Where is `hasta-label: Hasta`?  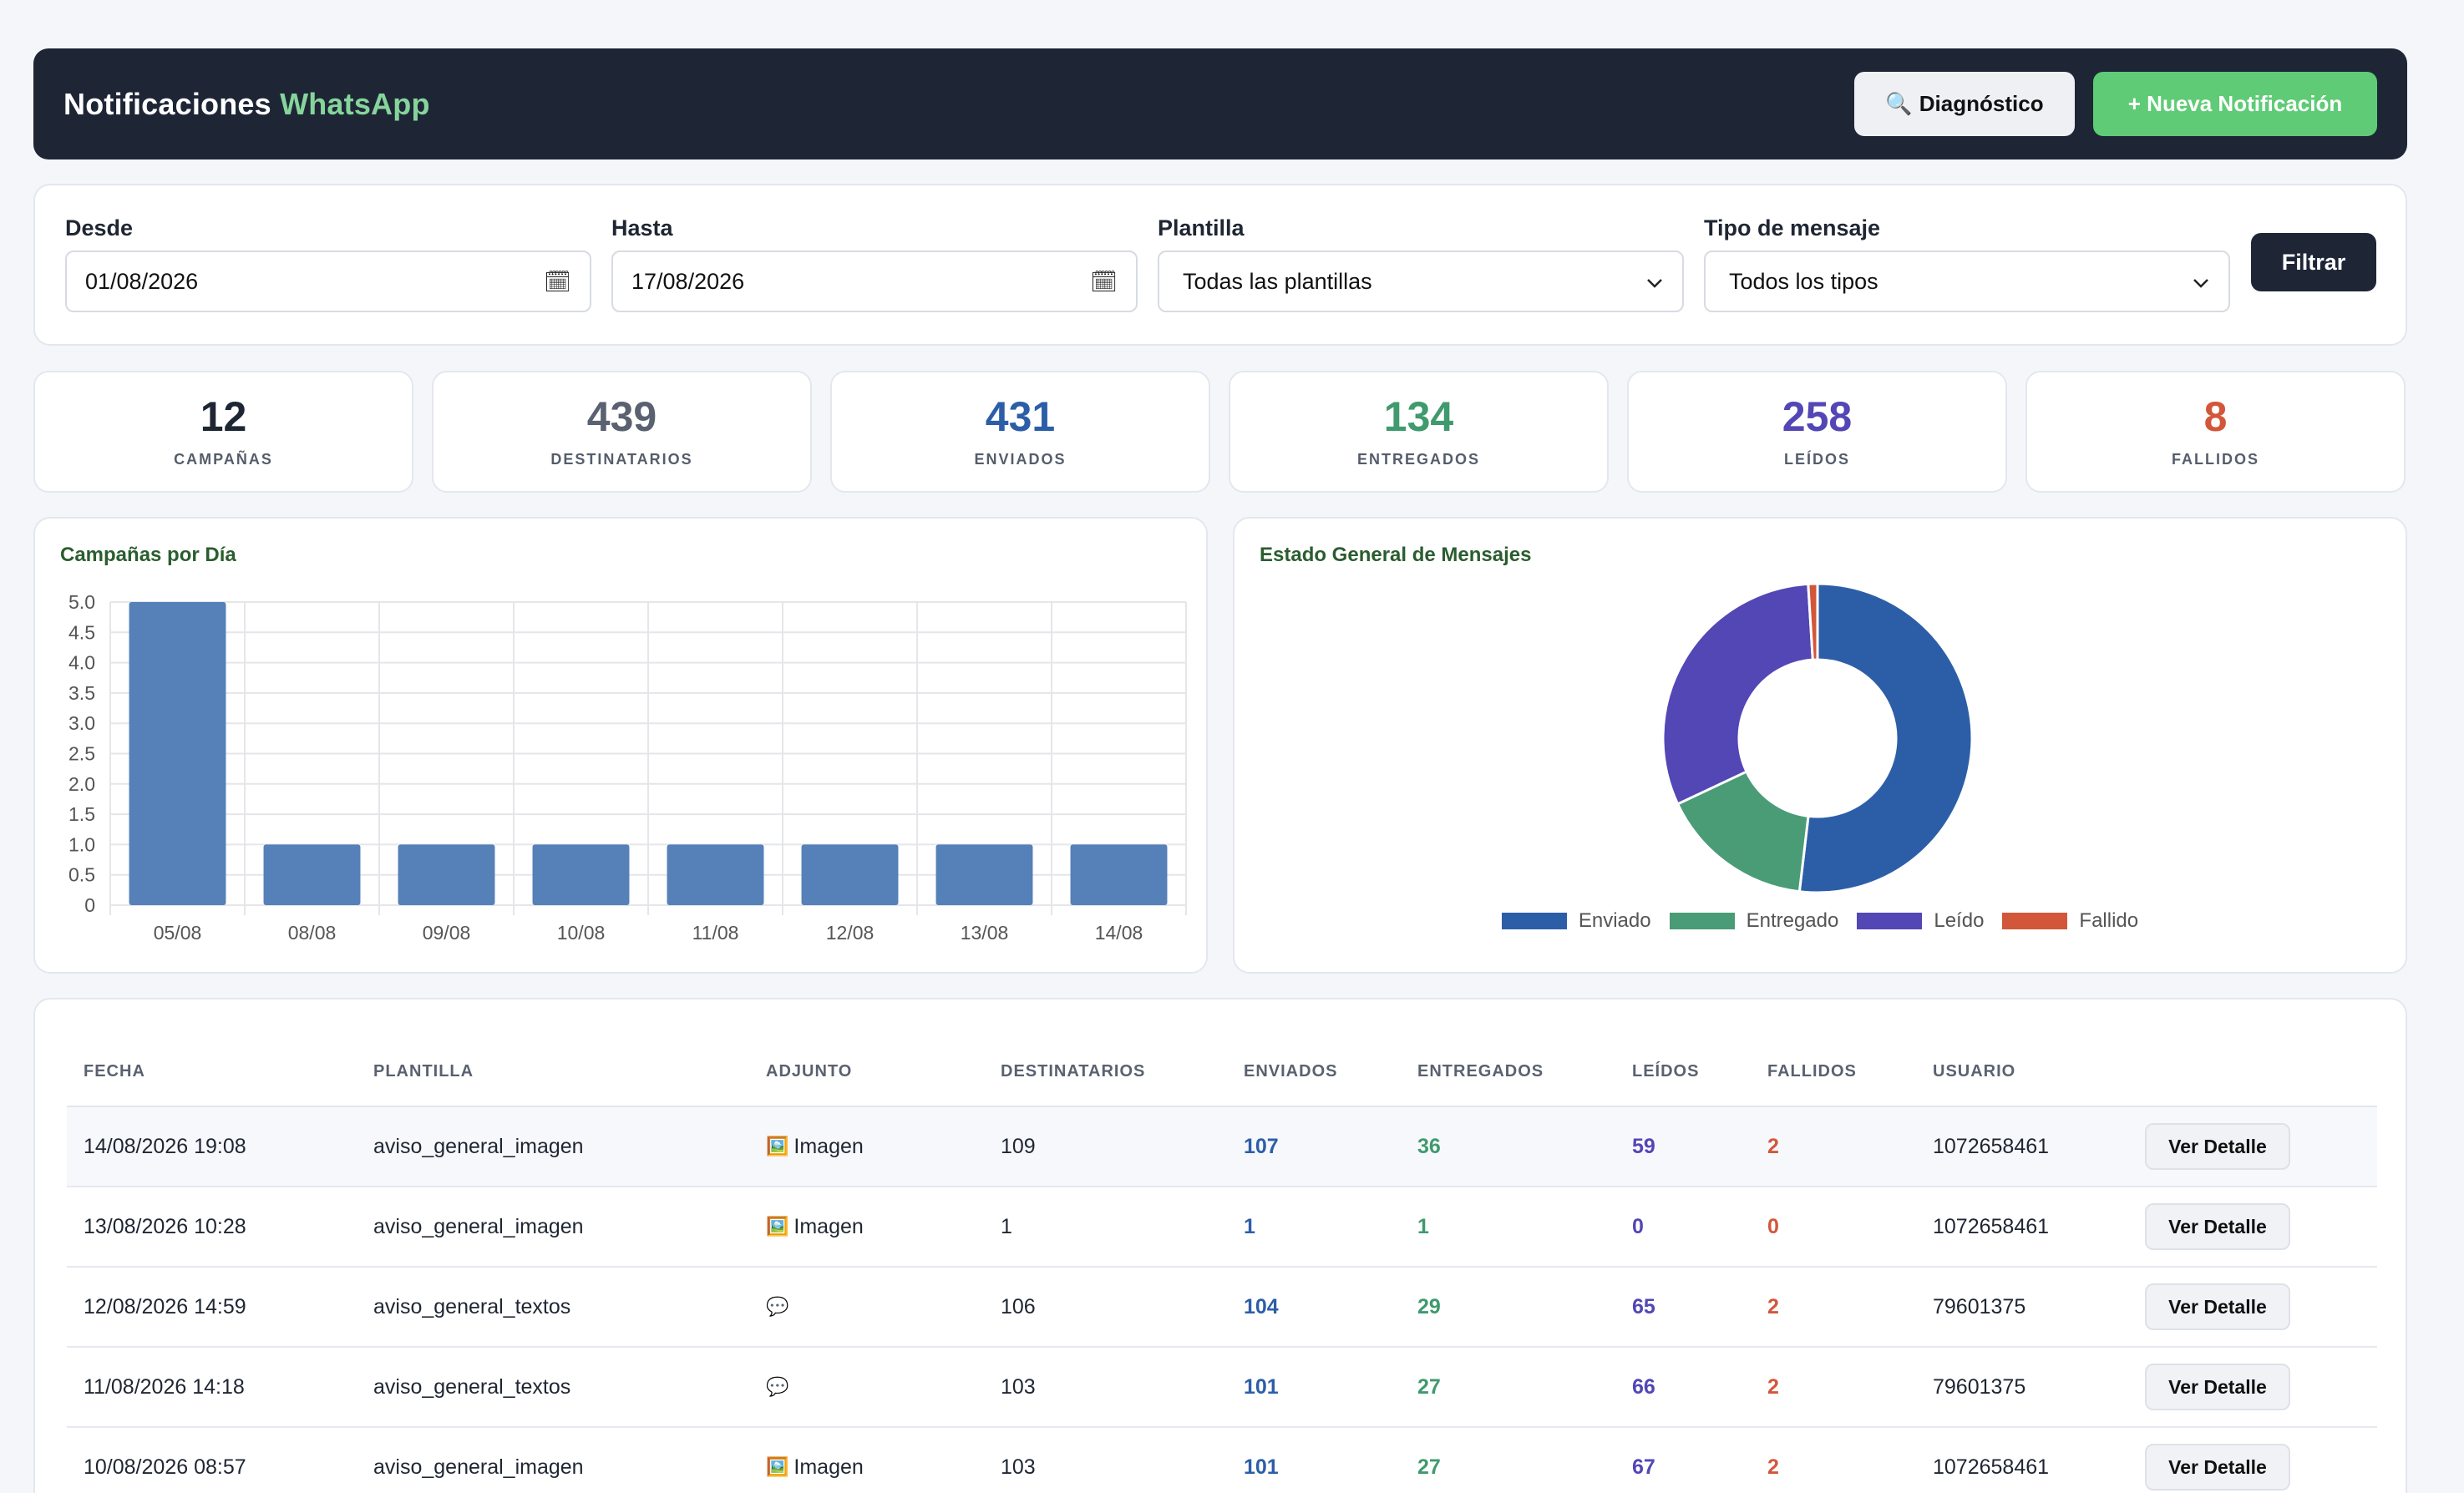
hasta-label: Hasta is located at coordinates (642, 227).